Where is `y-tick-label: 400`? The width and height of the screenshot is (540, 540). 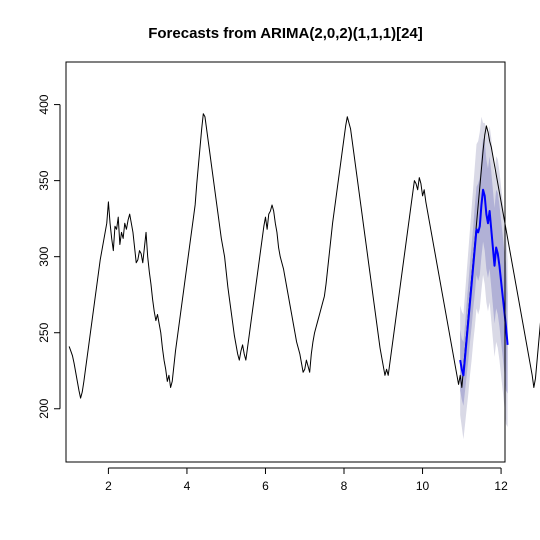 y-tick-label: 400 is located at coordinates (44, 104).